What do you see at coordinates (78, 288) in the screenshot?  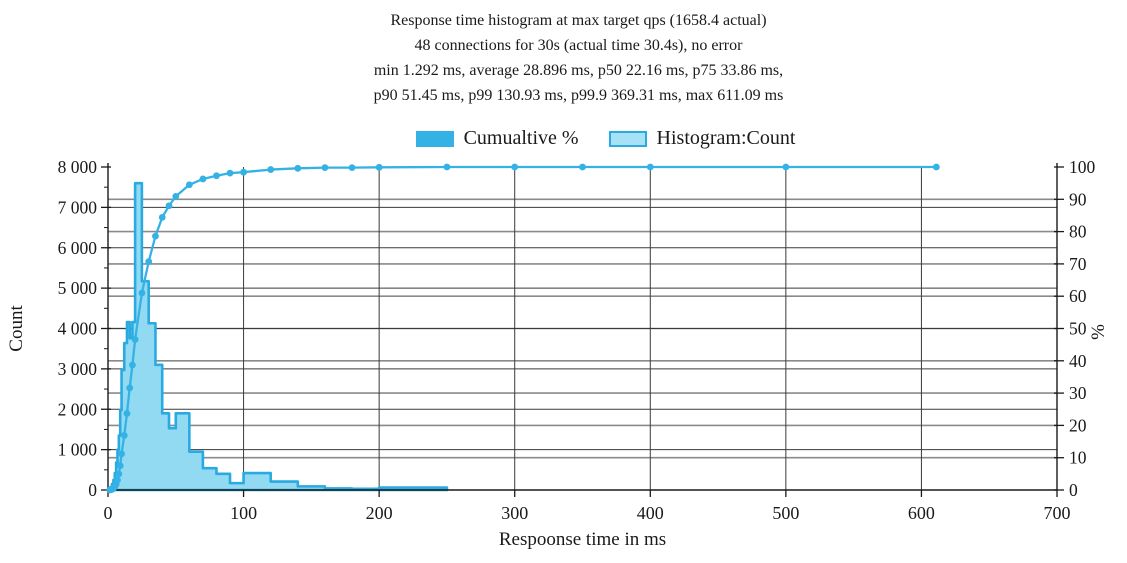 I see `y-left-tick-label: 5 000` at bounding box center [78, 288].